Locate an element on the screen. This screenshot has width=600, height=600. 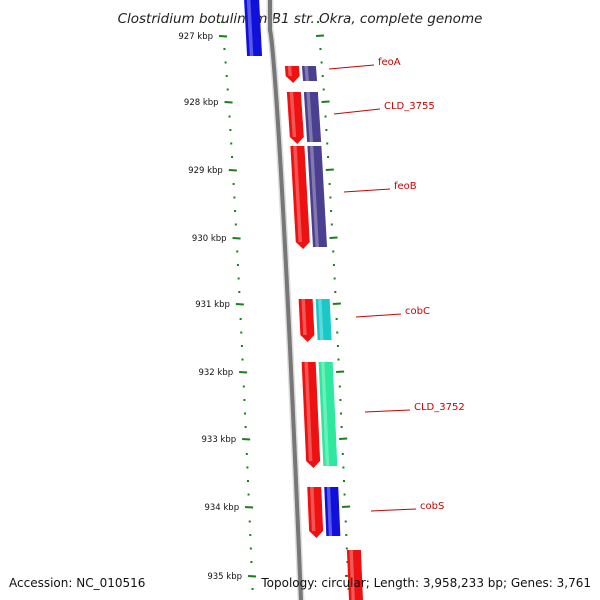
cds-partial-top is located at coordinates (253, 28).